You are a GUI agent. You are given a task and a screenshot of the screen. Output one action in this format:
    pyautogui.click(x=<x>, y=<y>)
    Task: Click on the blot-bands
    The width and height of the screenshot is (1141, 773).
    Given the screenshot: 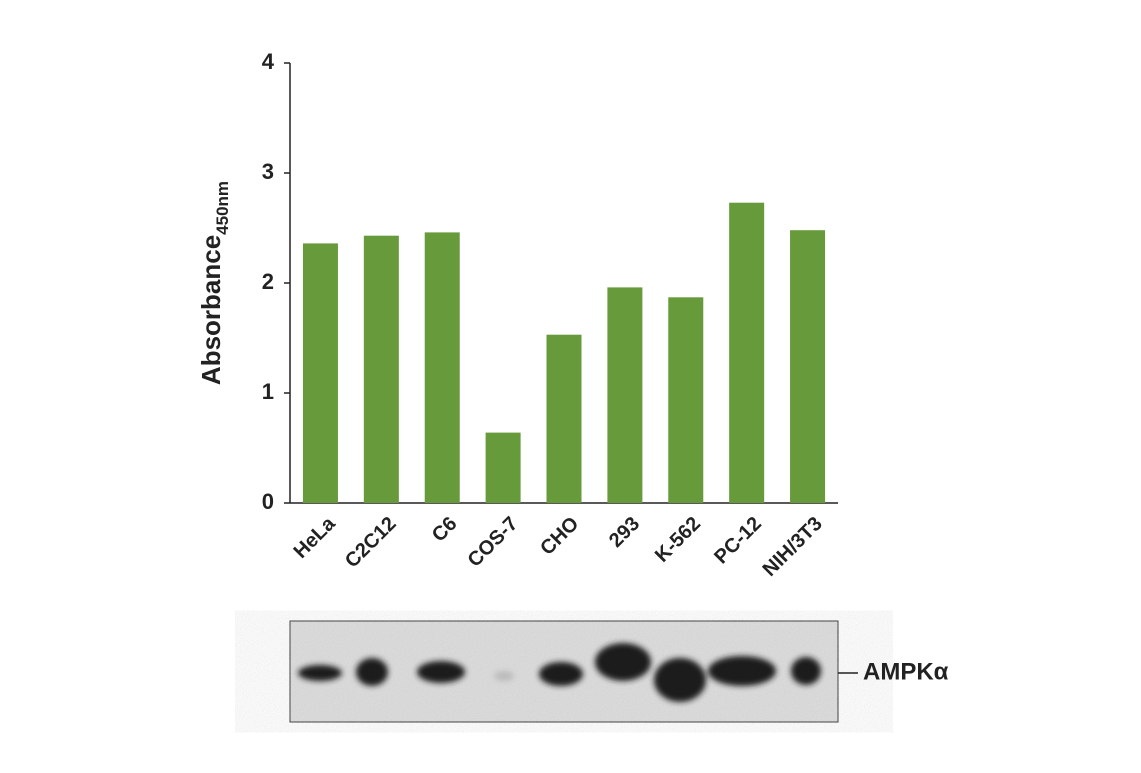 What is the action you would take?
    pyautogui.click(x=559, y=672)
    